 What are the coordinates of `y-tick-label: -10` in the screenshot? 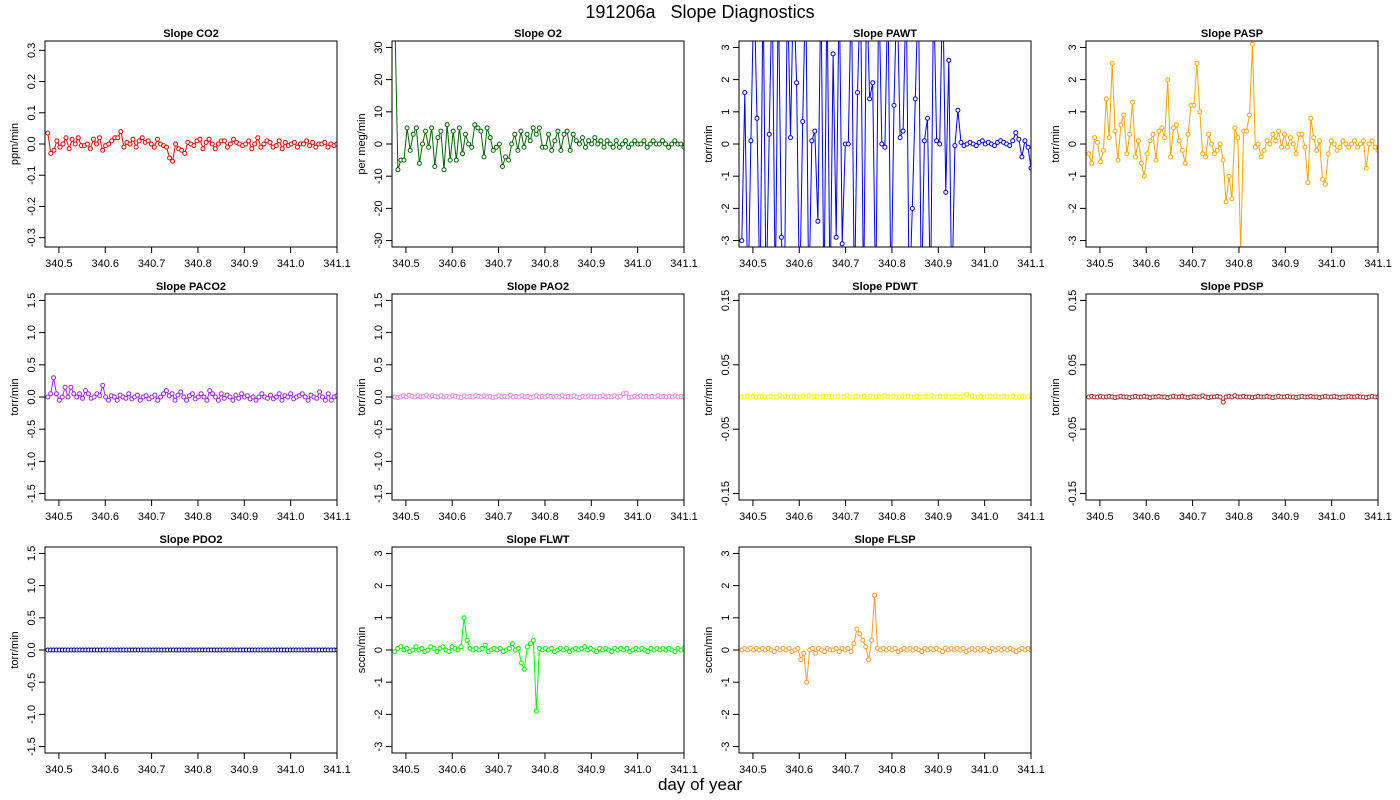 It's located at (379, 176).